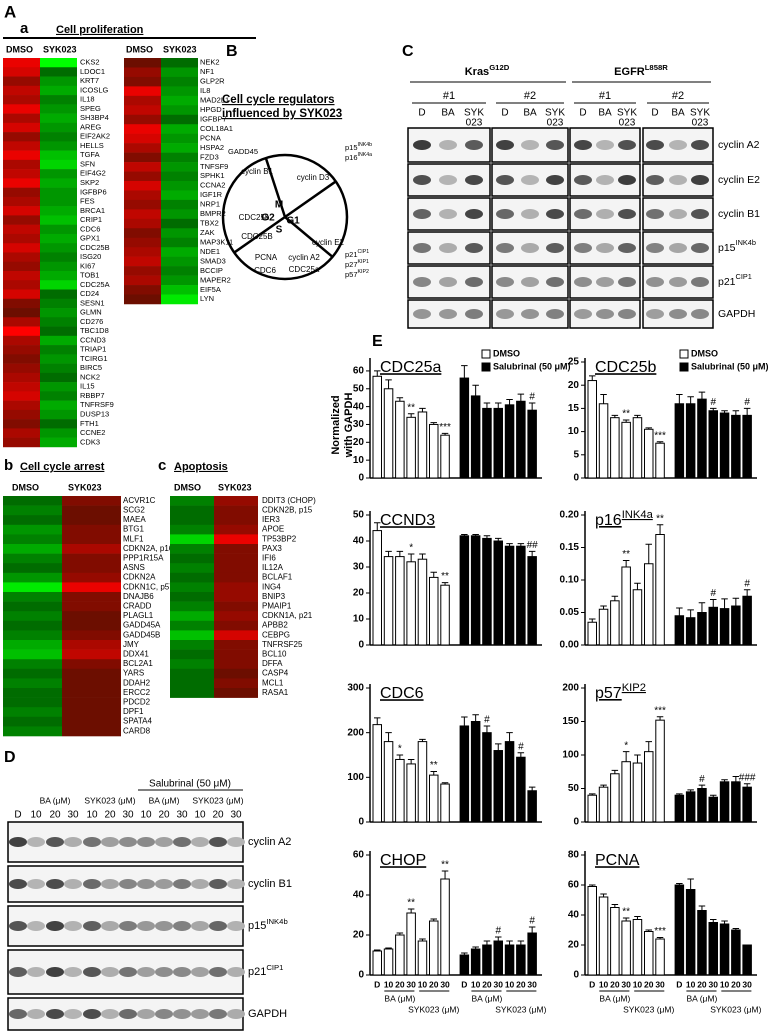  What do you see at coordinates (136, 654) in the screenshot?
I see `gene-label: DDX41` at bounding box center [136, 654].